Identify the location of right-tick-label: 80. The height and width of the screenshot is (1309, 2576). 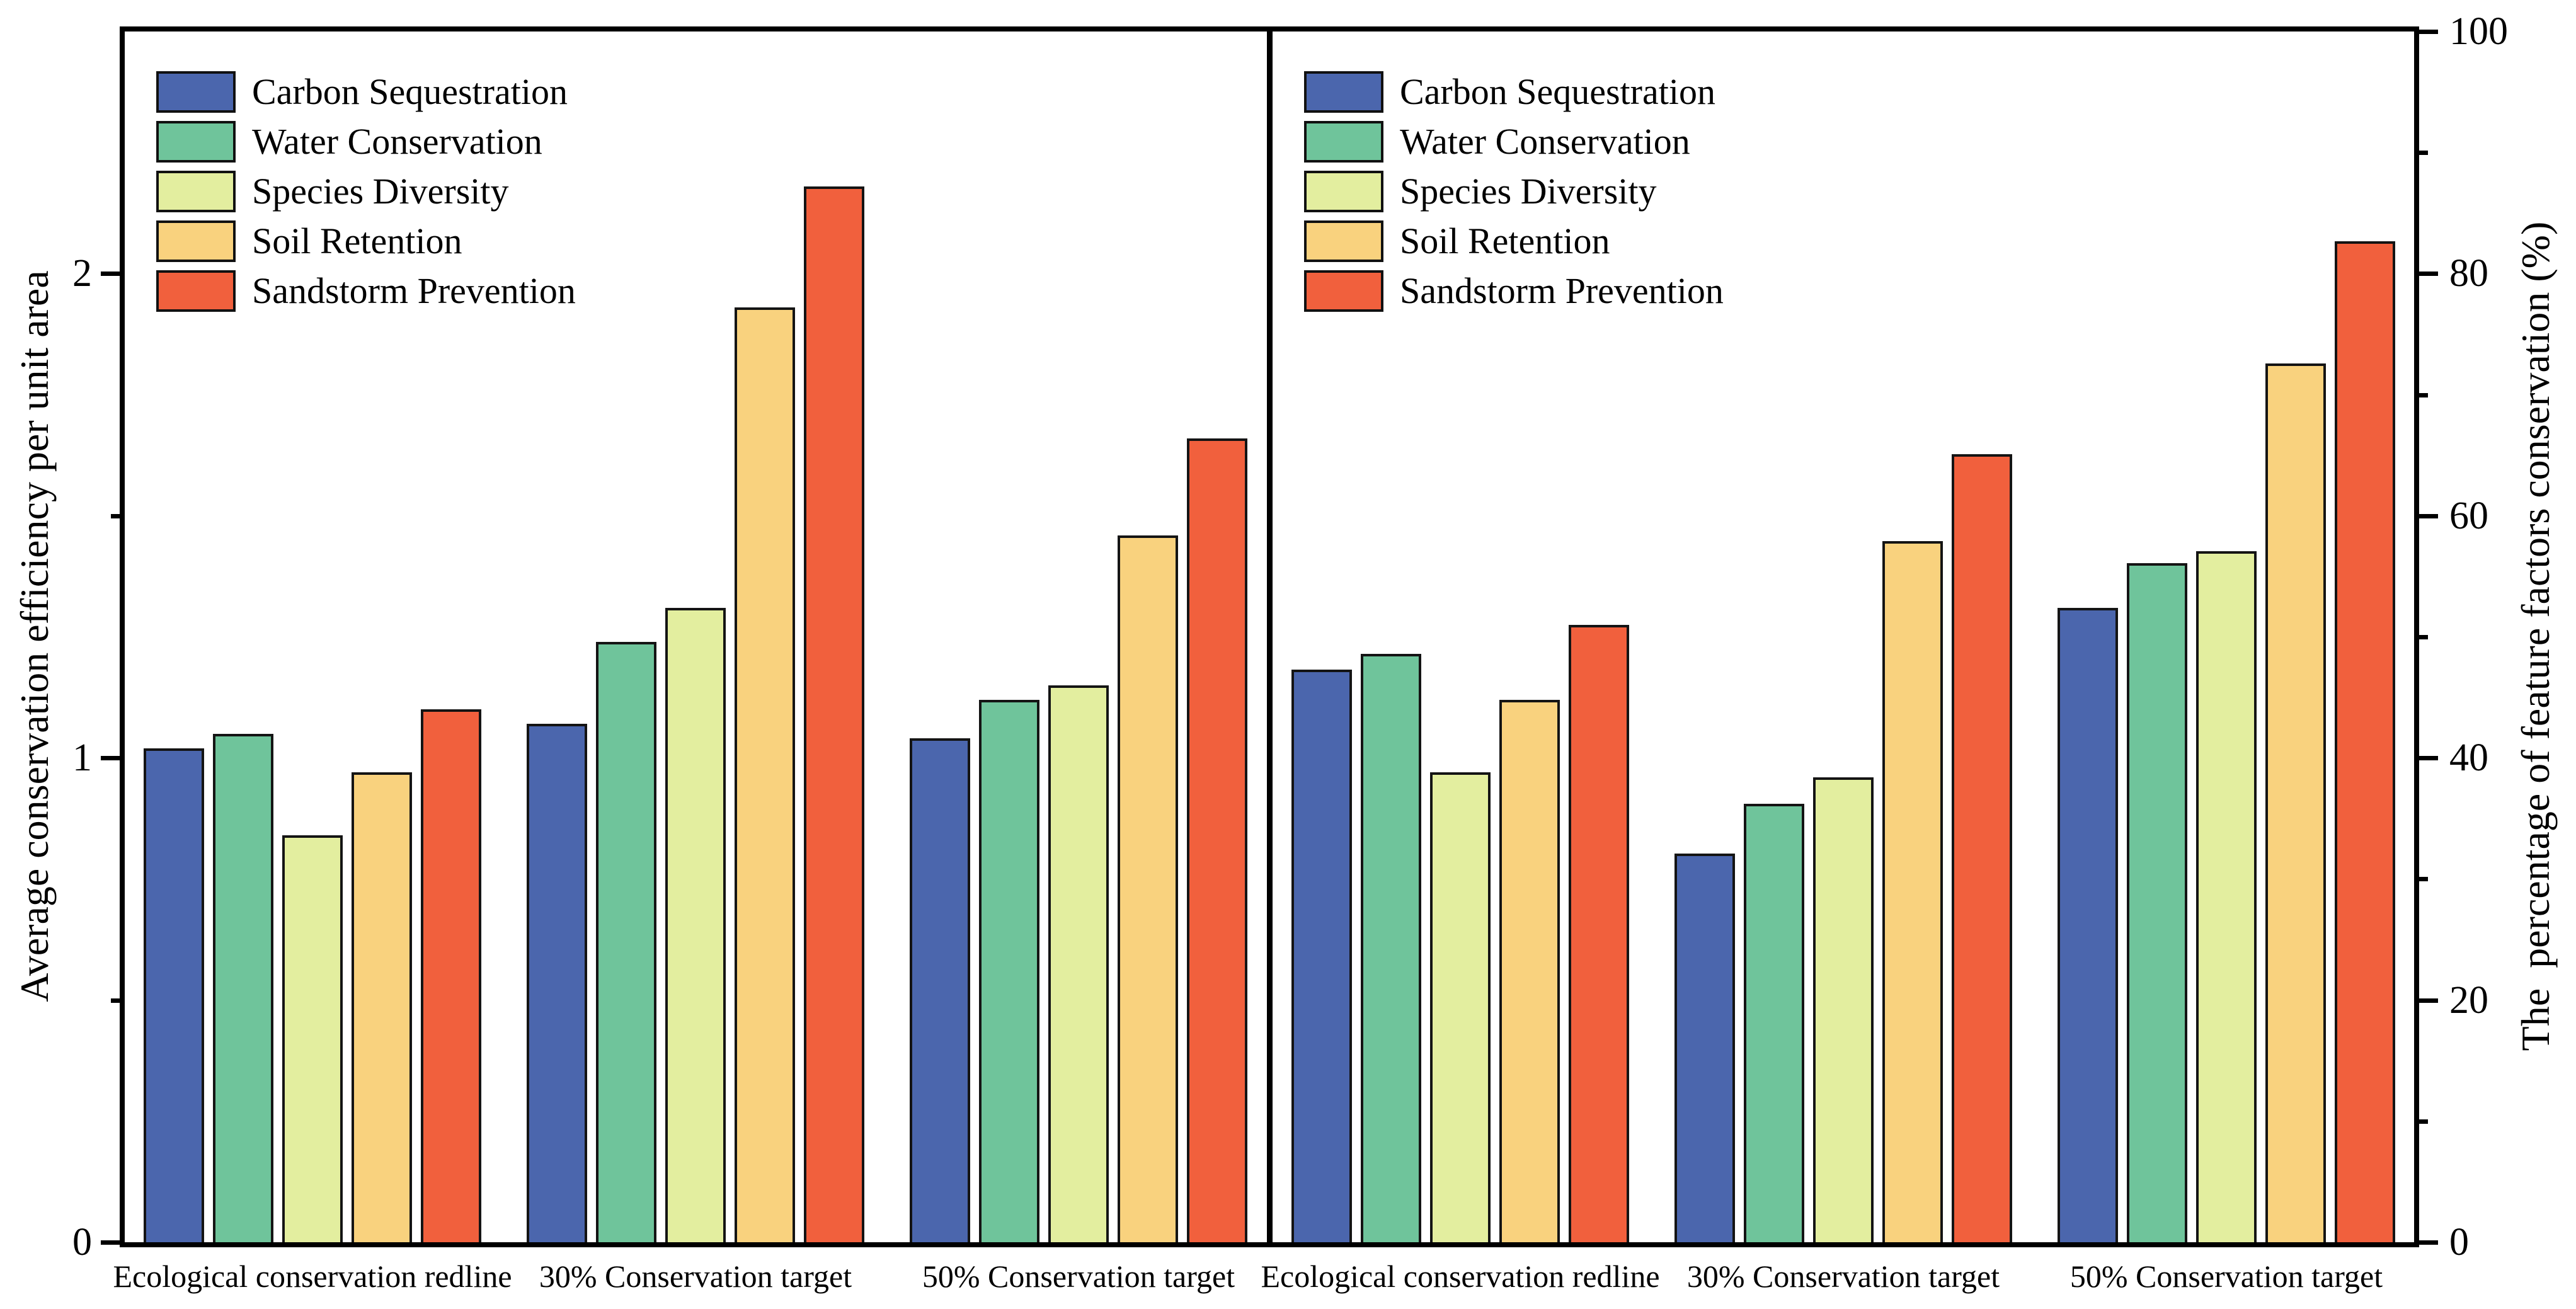
(2469, 273).